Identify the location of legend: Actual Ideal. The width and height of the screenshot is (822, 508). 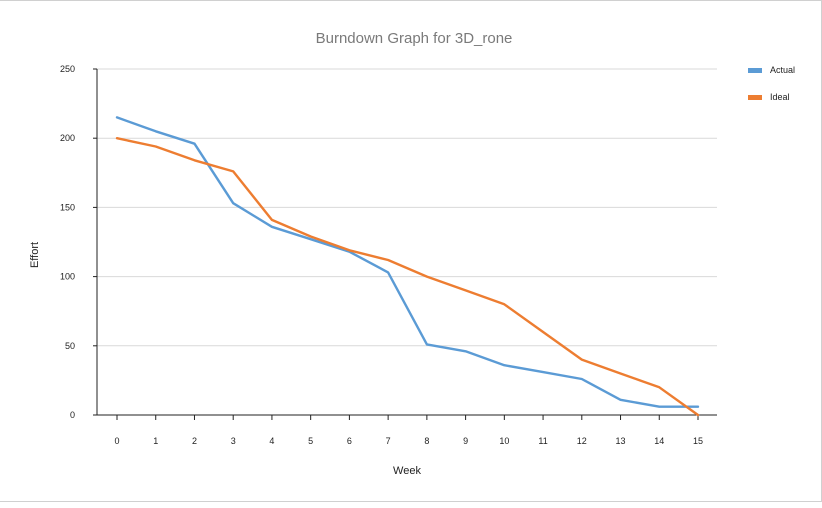
(771, 83).